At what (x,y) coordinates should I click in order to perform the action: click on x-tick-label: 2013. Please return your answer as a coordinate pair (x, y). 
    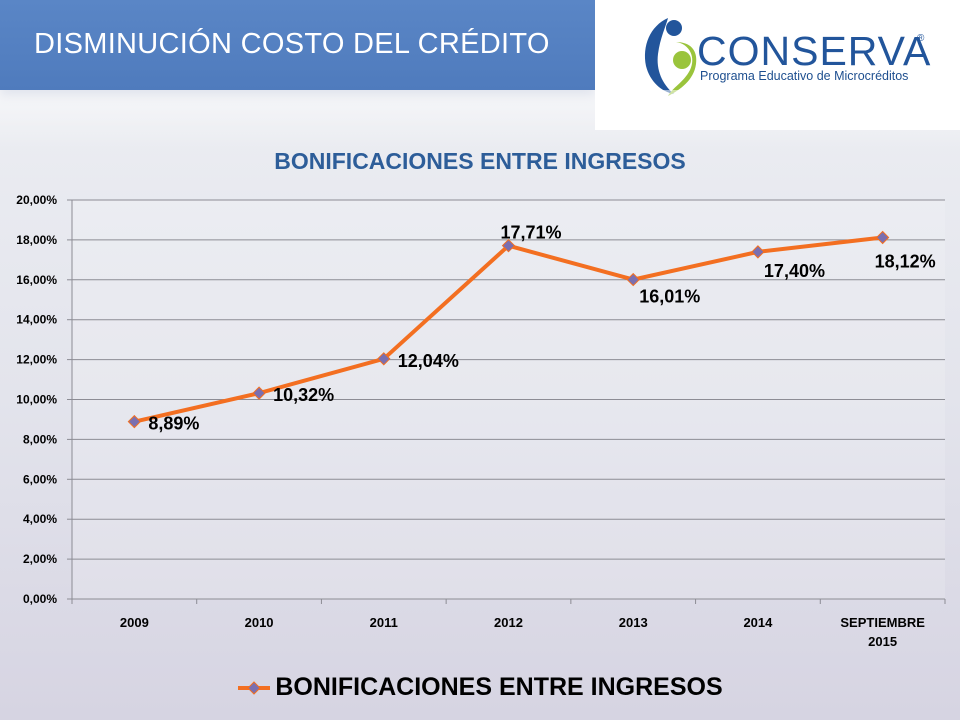
    Looking at the image, I should click on (633, 622).